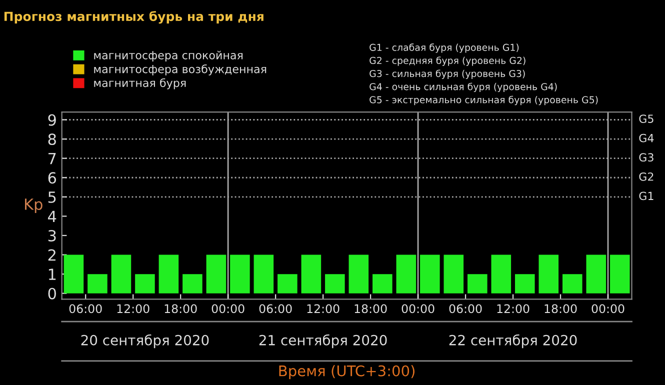  Describe the element at coordinates (444, 48) in the screenshot. I see `text: G1 - слабая буря (уровень G1)` at that location.